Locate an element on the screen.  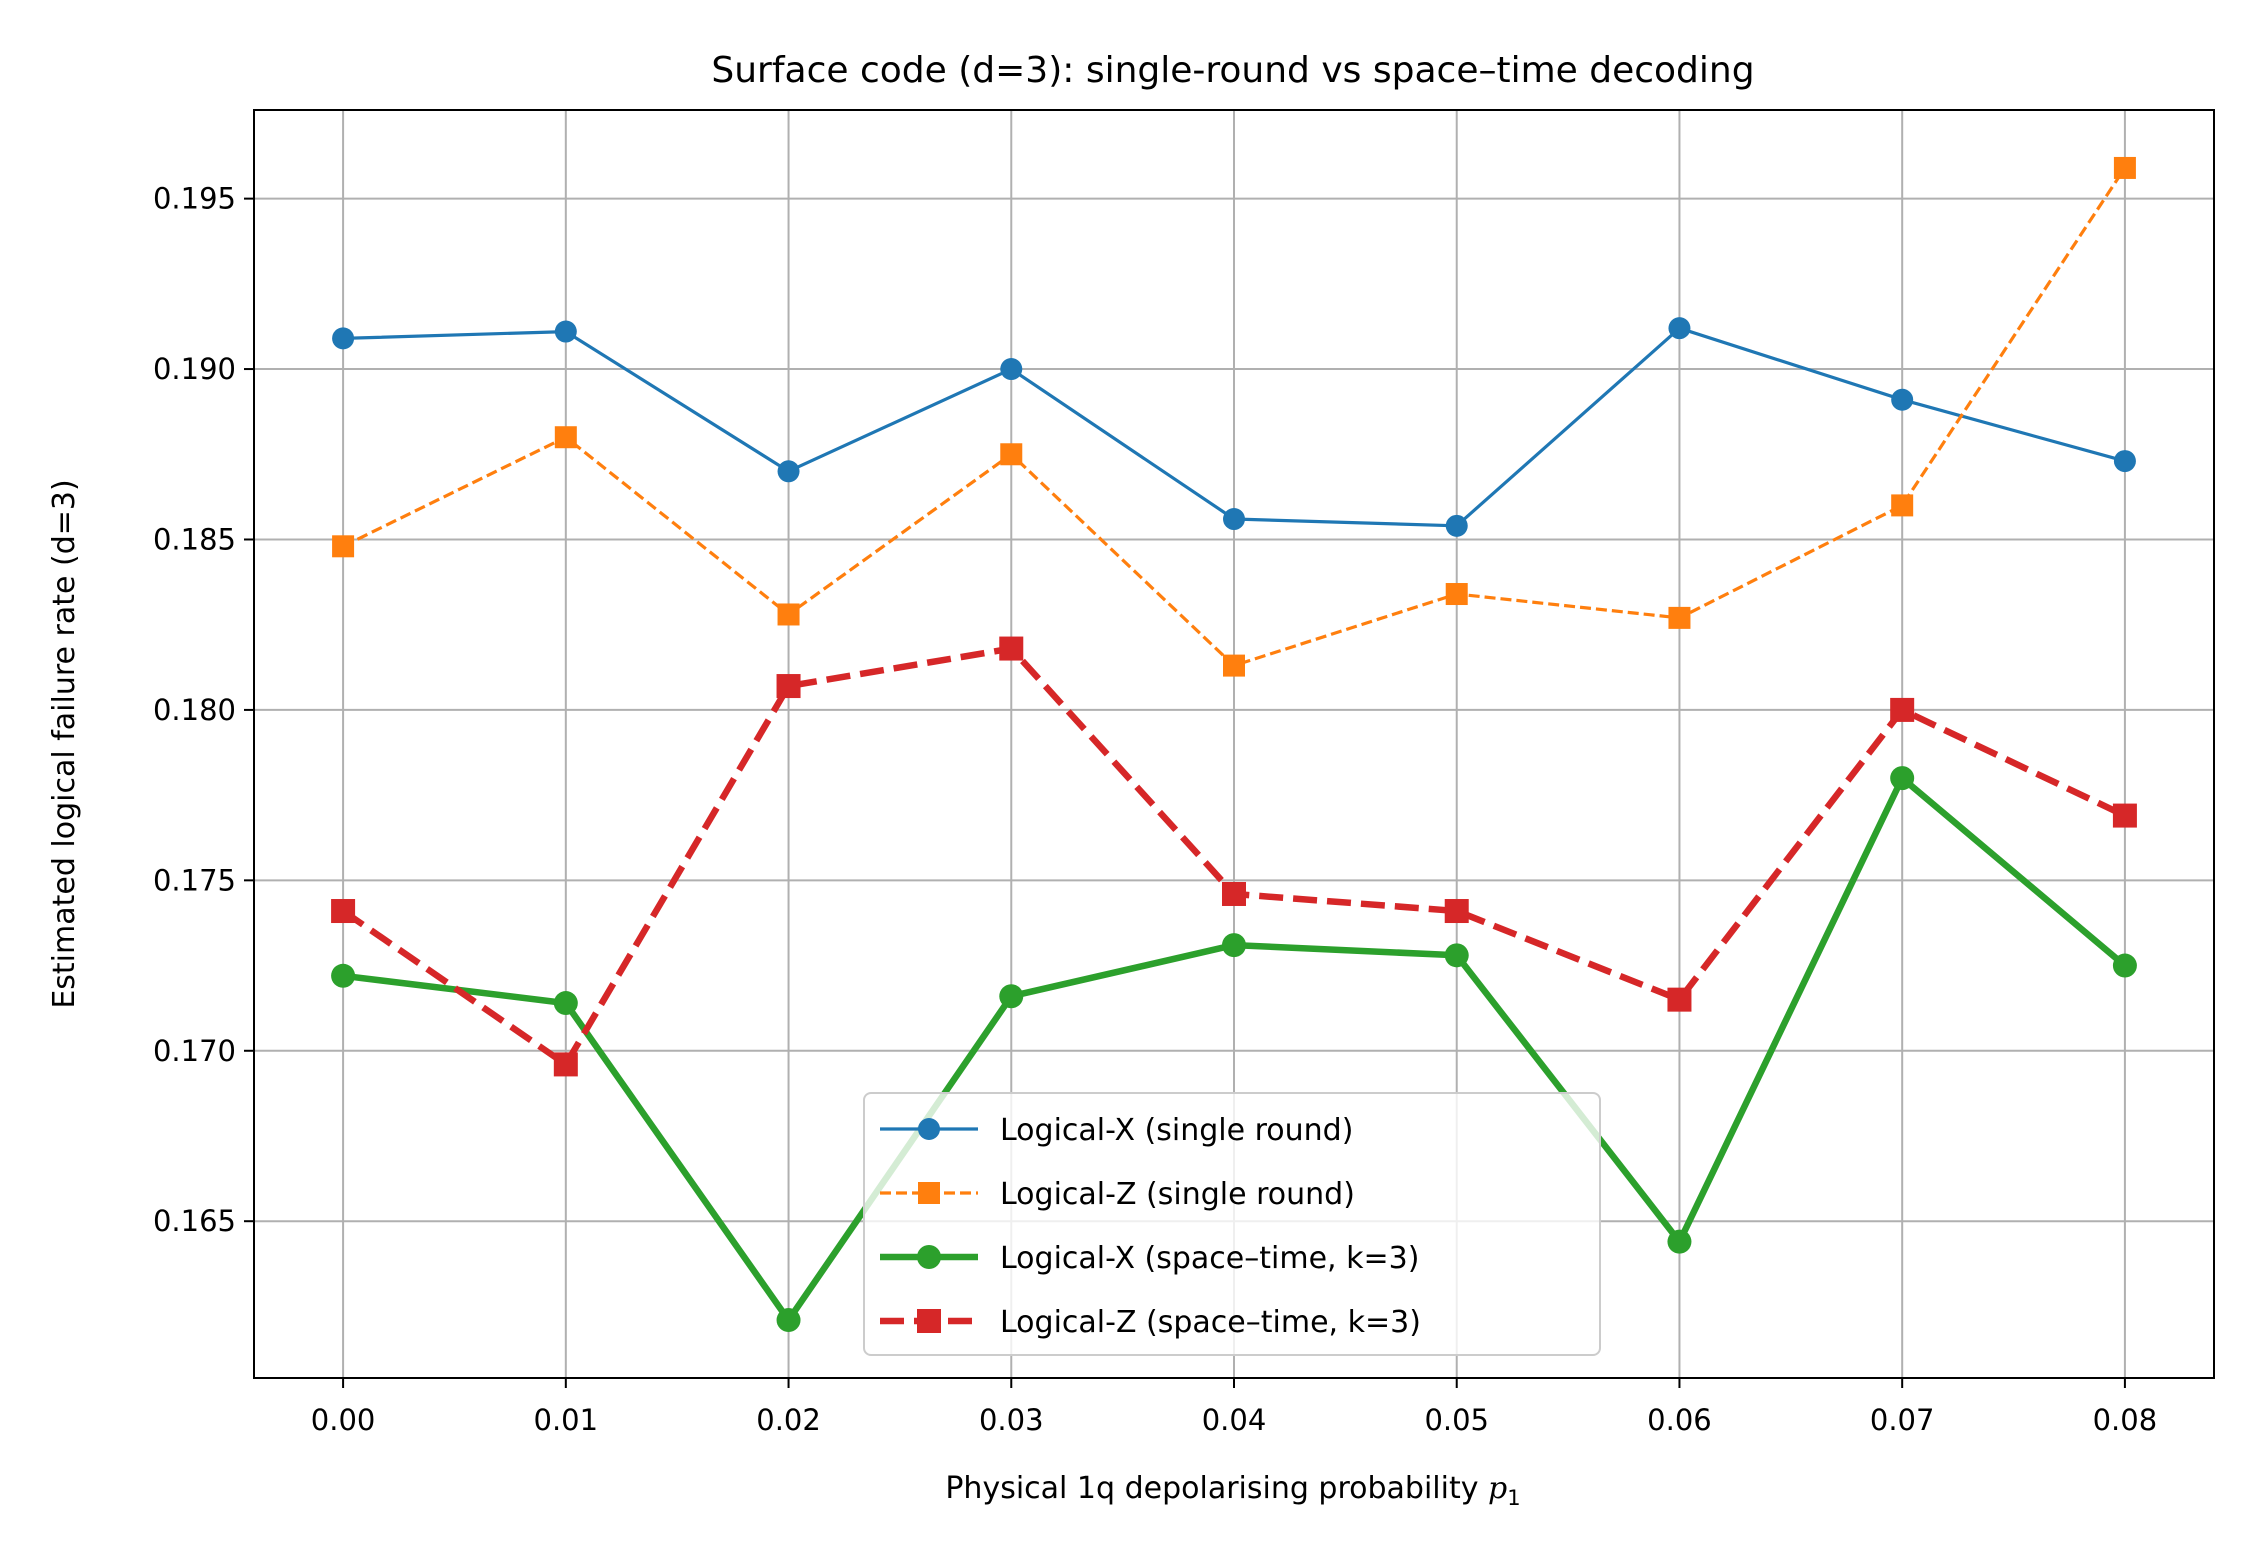
legend-entry: Logical-Z (space–time, k=3) is located at coordinates (1150, 1322).